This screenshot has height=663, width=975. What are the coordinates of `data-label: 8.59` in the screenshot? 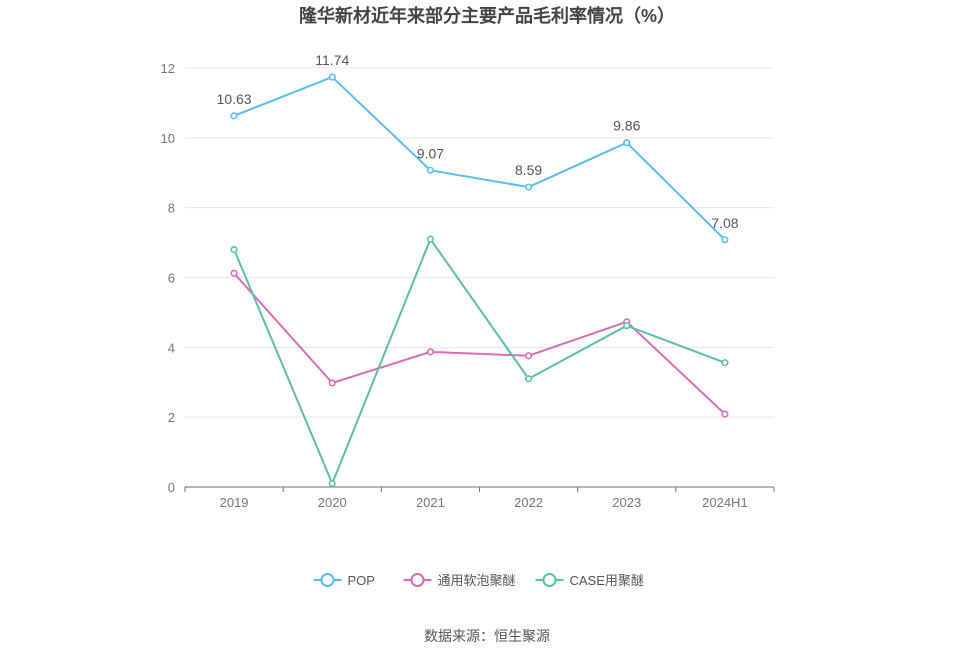 It's located at (528, 170).